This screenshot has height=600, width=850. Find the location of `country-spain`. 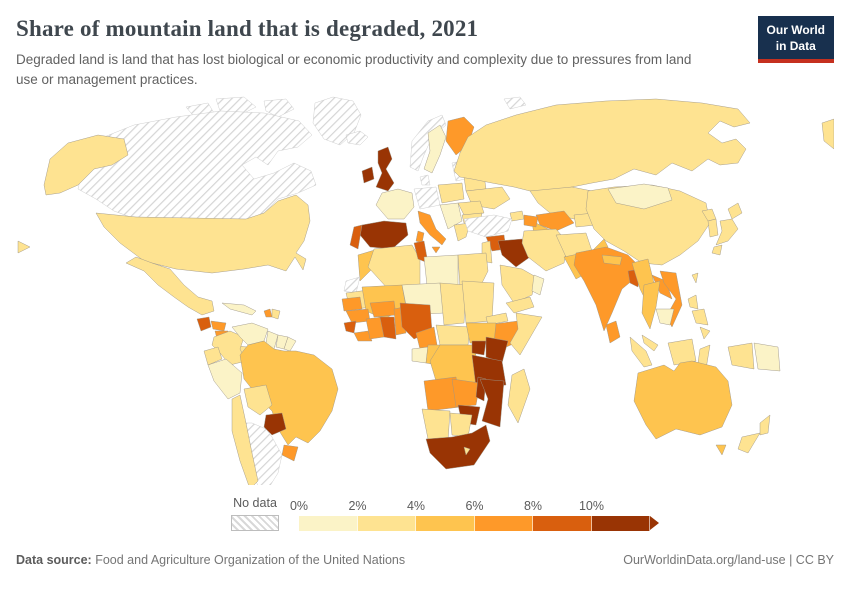

country-spain is located at coordinates (384, 235).